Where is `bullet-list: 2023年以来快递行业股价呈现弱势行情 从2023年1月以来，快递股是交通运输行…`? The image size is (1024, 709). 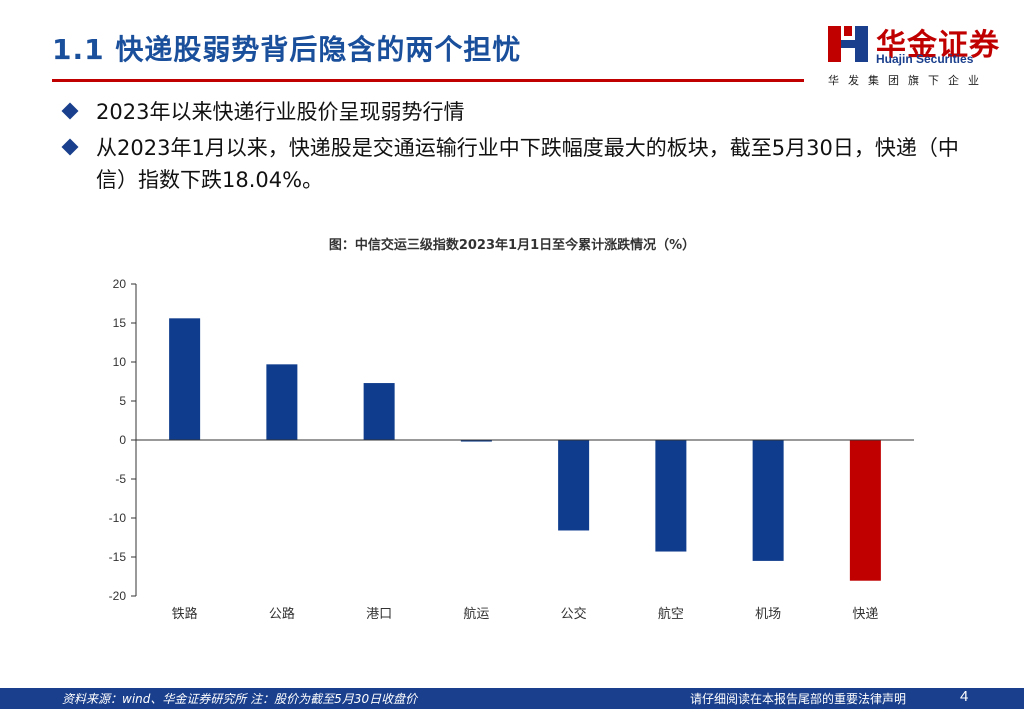
bullet-list: 2023年以来快递行业股价呈现弱势行情 从2023年1月以来，快递股是交通运输行… is located at coordinates (521, 148).